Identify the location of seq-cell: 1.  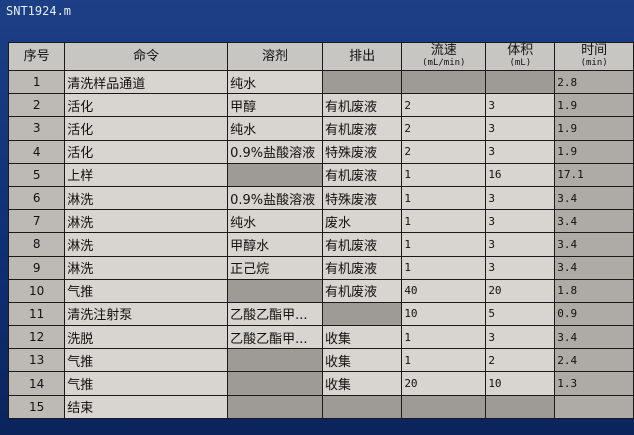
(36, 82).